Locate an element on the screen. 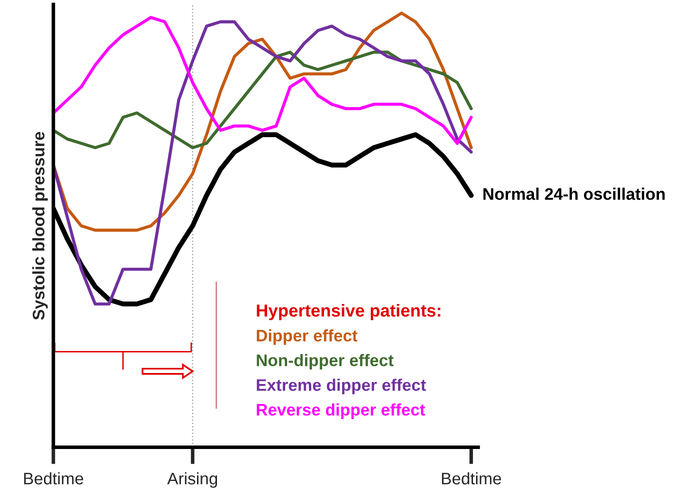 This screenshot has width=693, height=492. text: Dipper effect is located at coordinates (307, 337).